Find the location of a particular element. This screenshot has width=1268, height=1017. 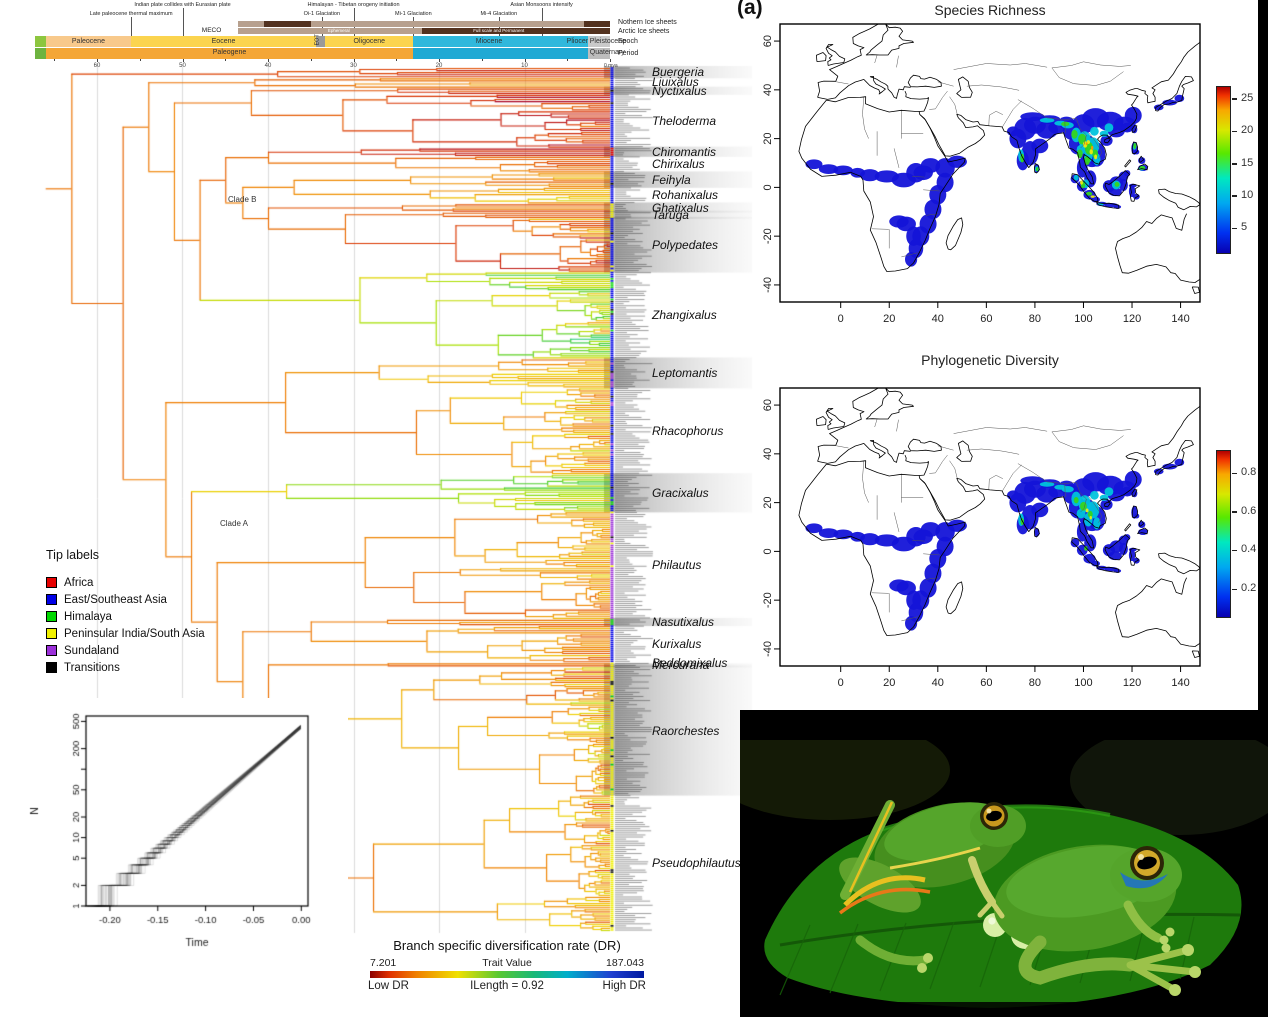

dr-low-label: Low DR is located at coordinates (388, 986).